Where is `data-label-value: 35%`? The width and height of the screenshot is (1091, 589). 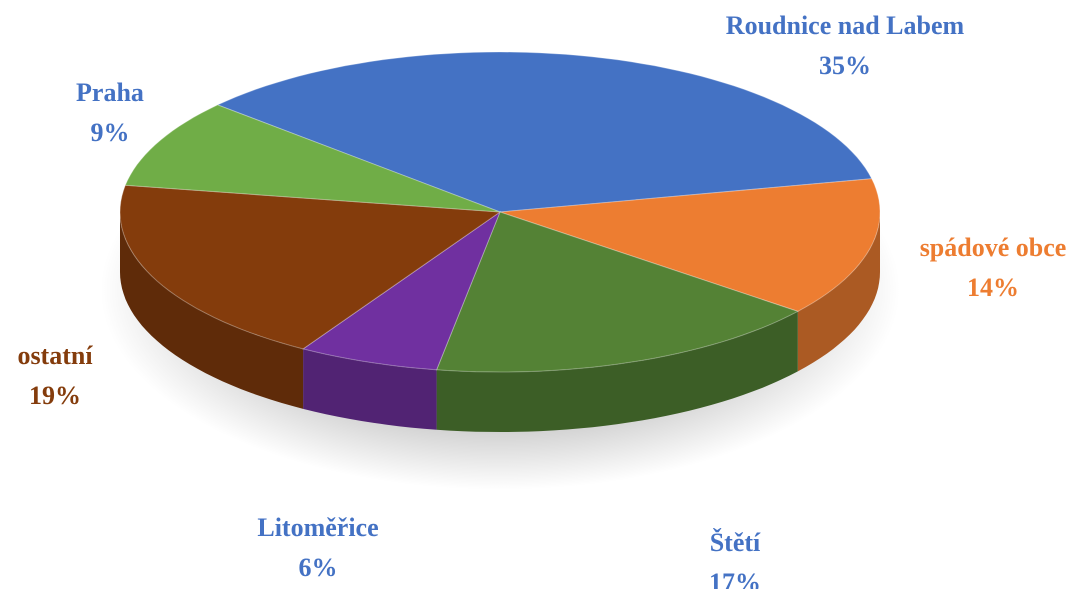 data-label-value: 35% is located at coordinates (845, 65).